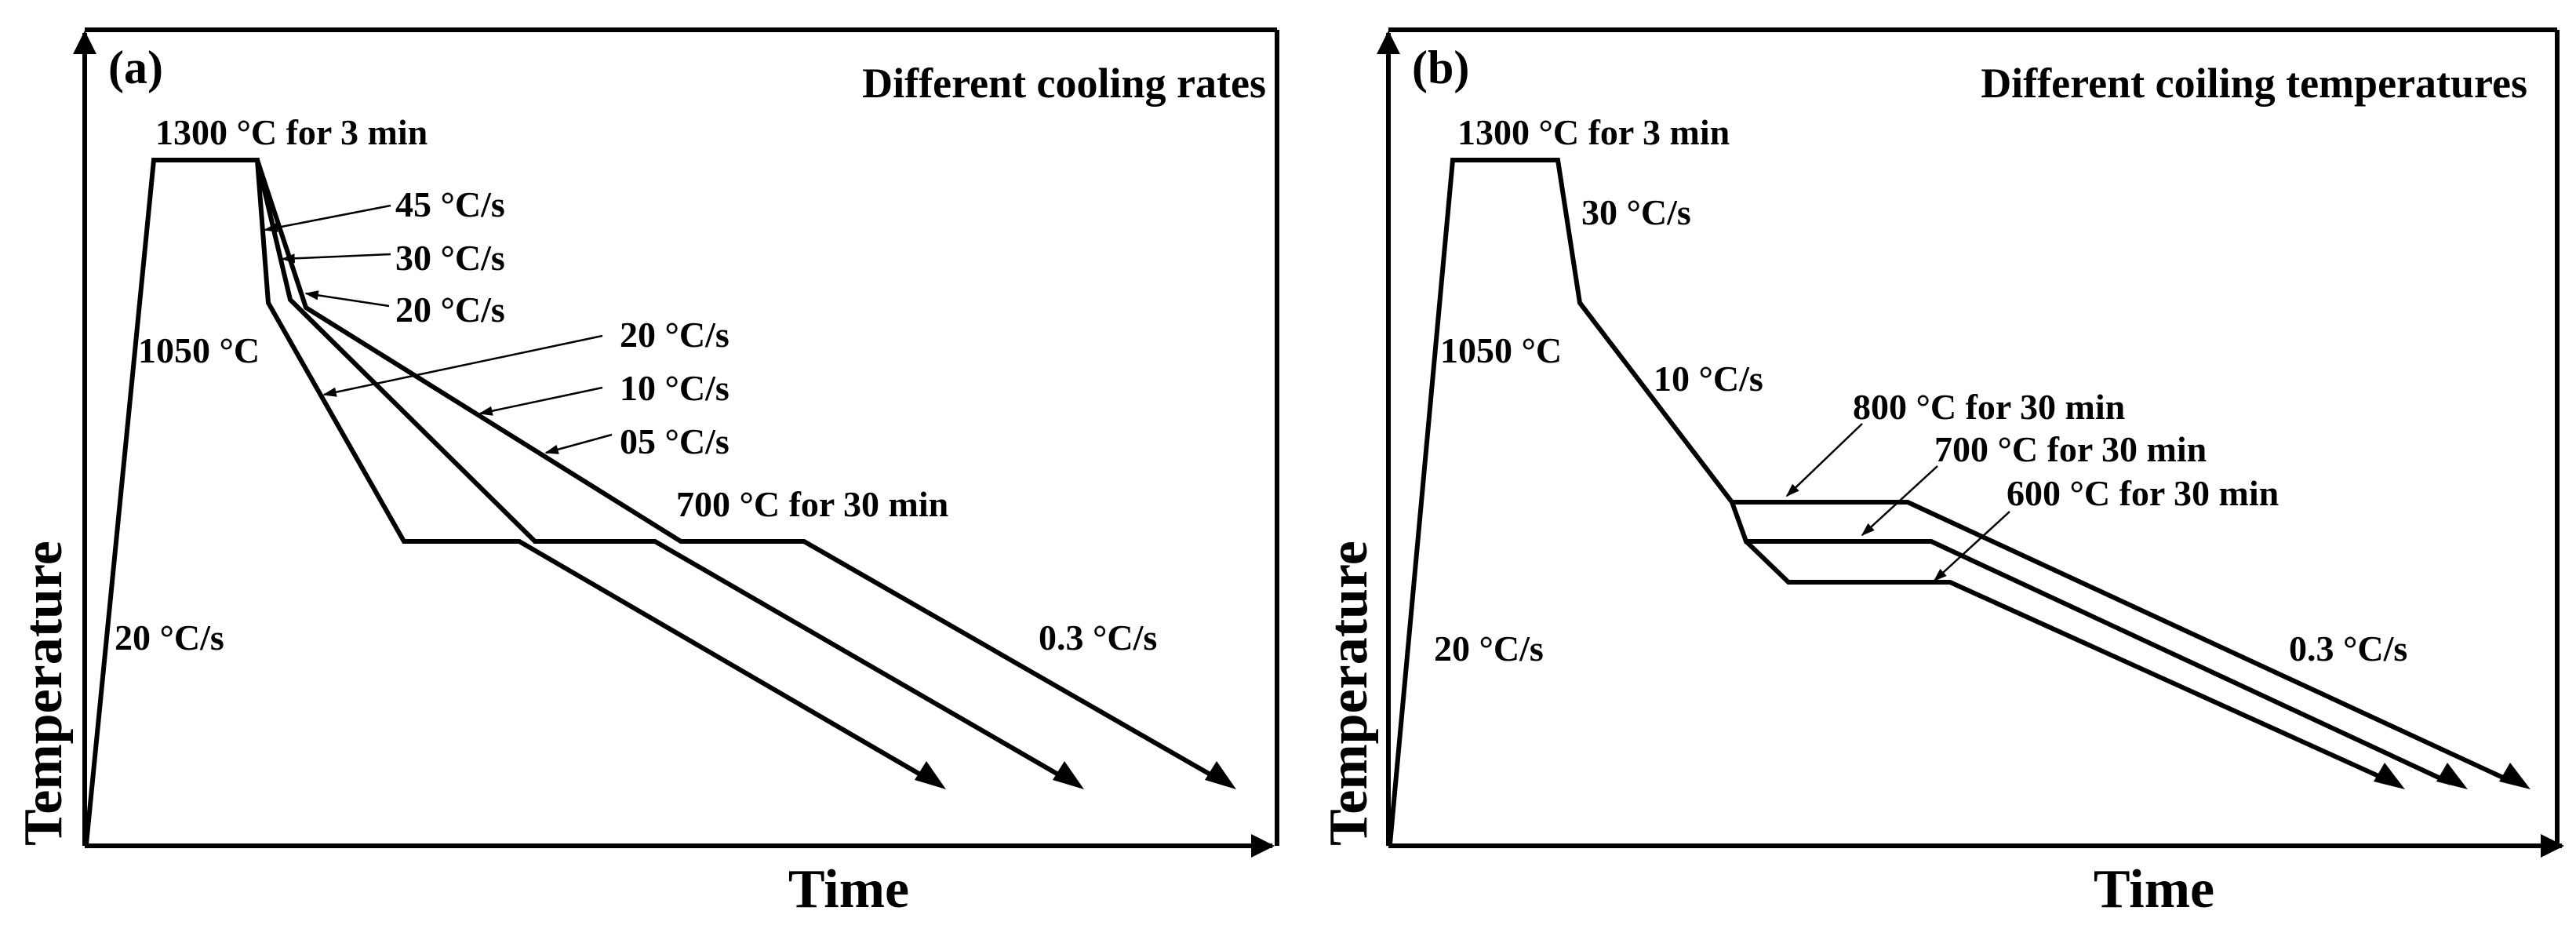 This screenshot has height=929, width=2576. What do you see at coordinates (1824, 460) in the screenshot?
I see `panel-b-pointer-800c` at bounding box center [1824, 460].